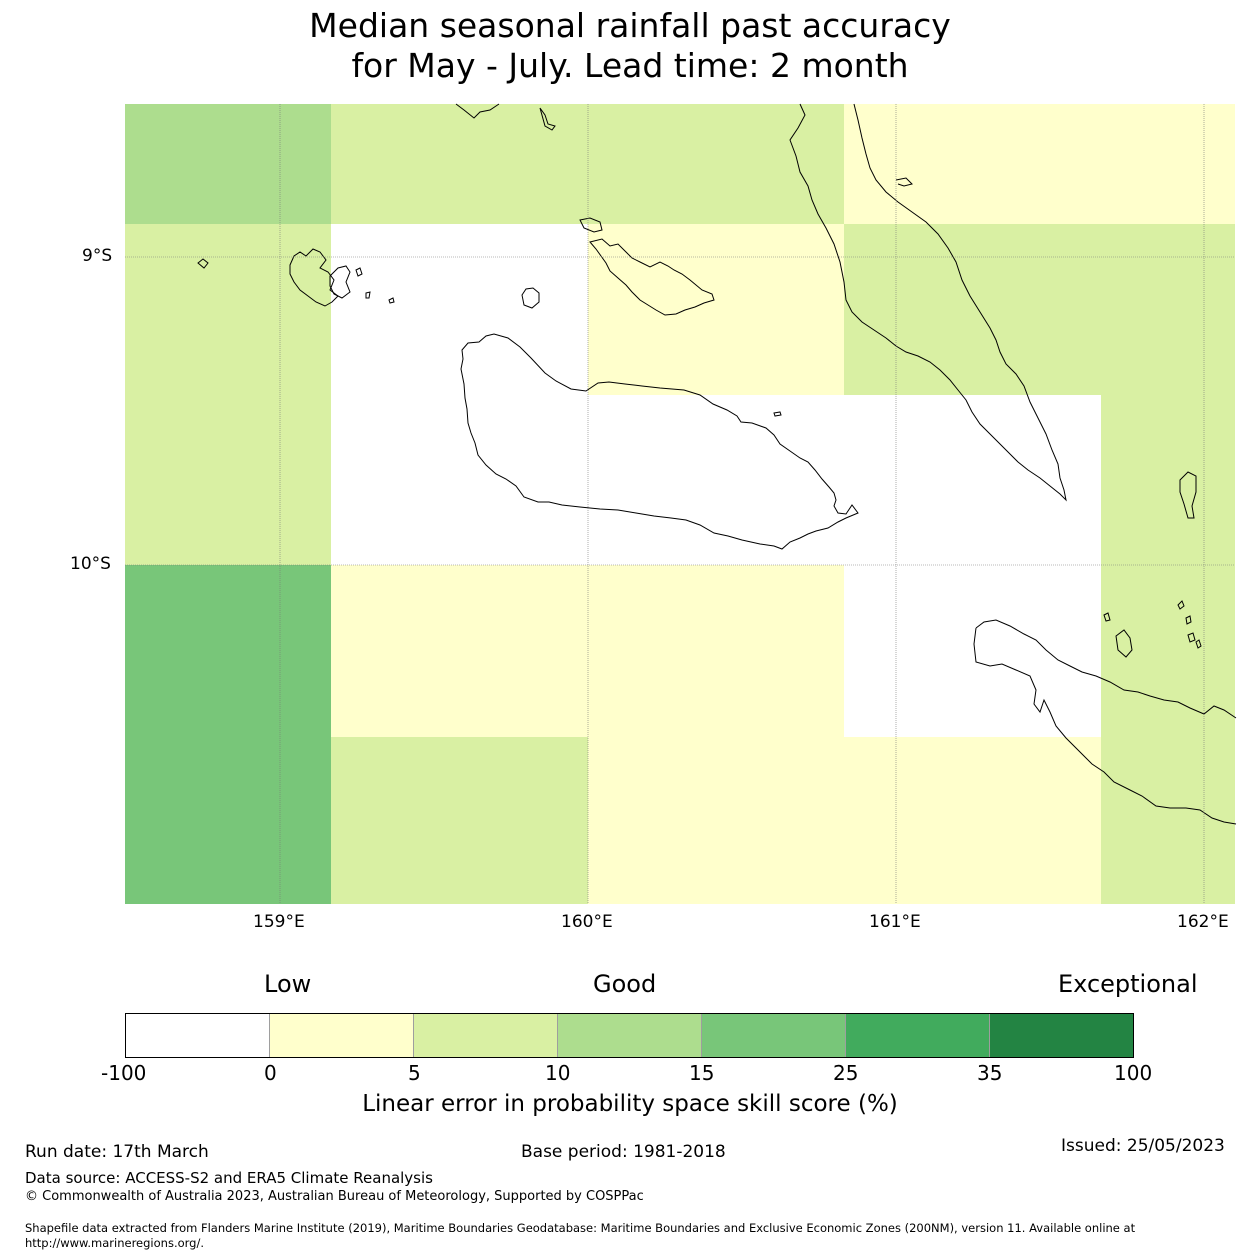 Image resolution: width=1260 pixels, height=1260 pixels. I want to click on grid-cell-r4-c0, so click(228, 820).